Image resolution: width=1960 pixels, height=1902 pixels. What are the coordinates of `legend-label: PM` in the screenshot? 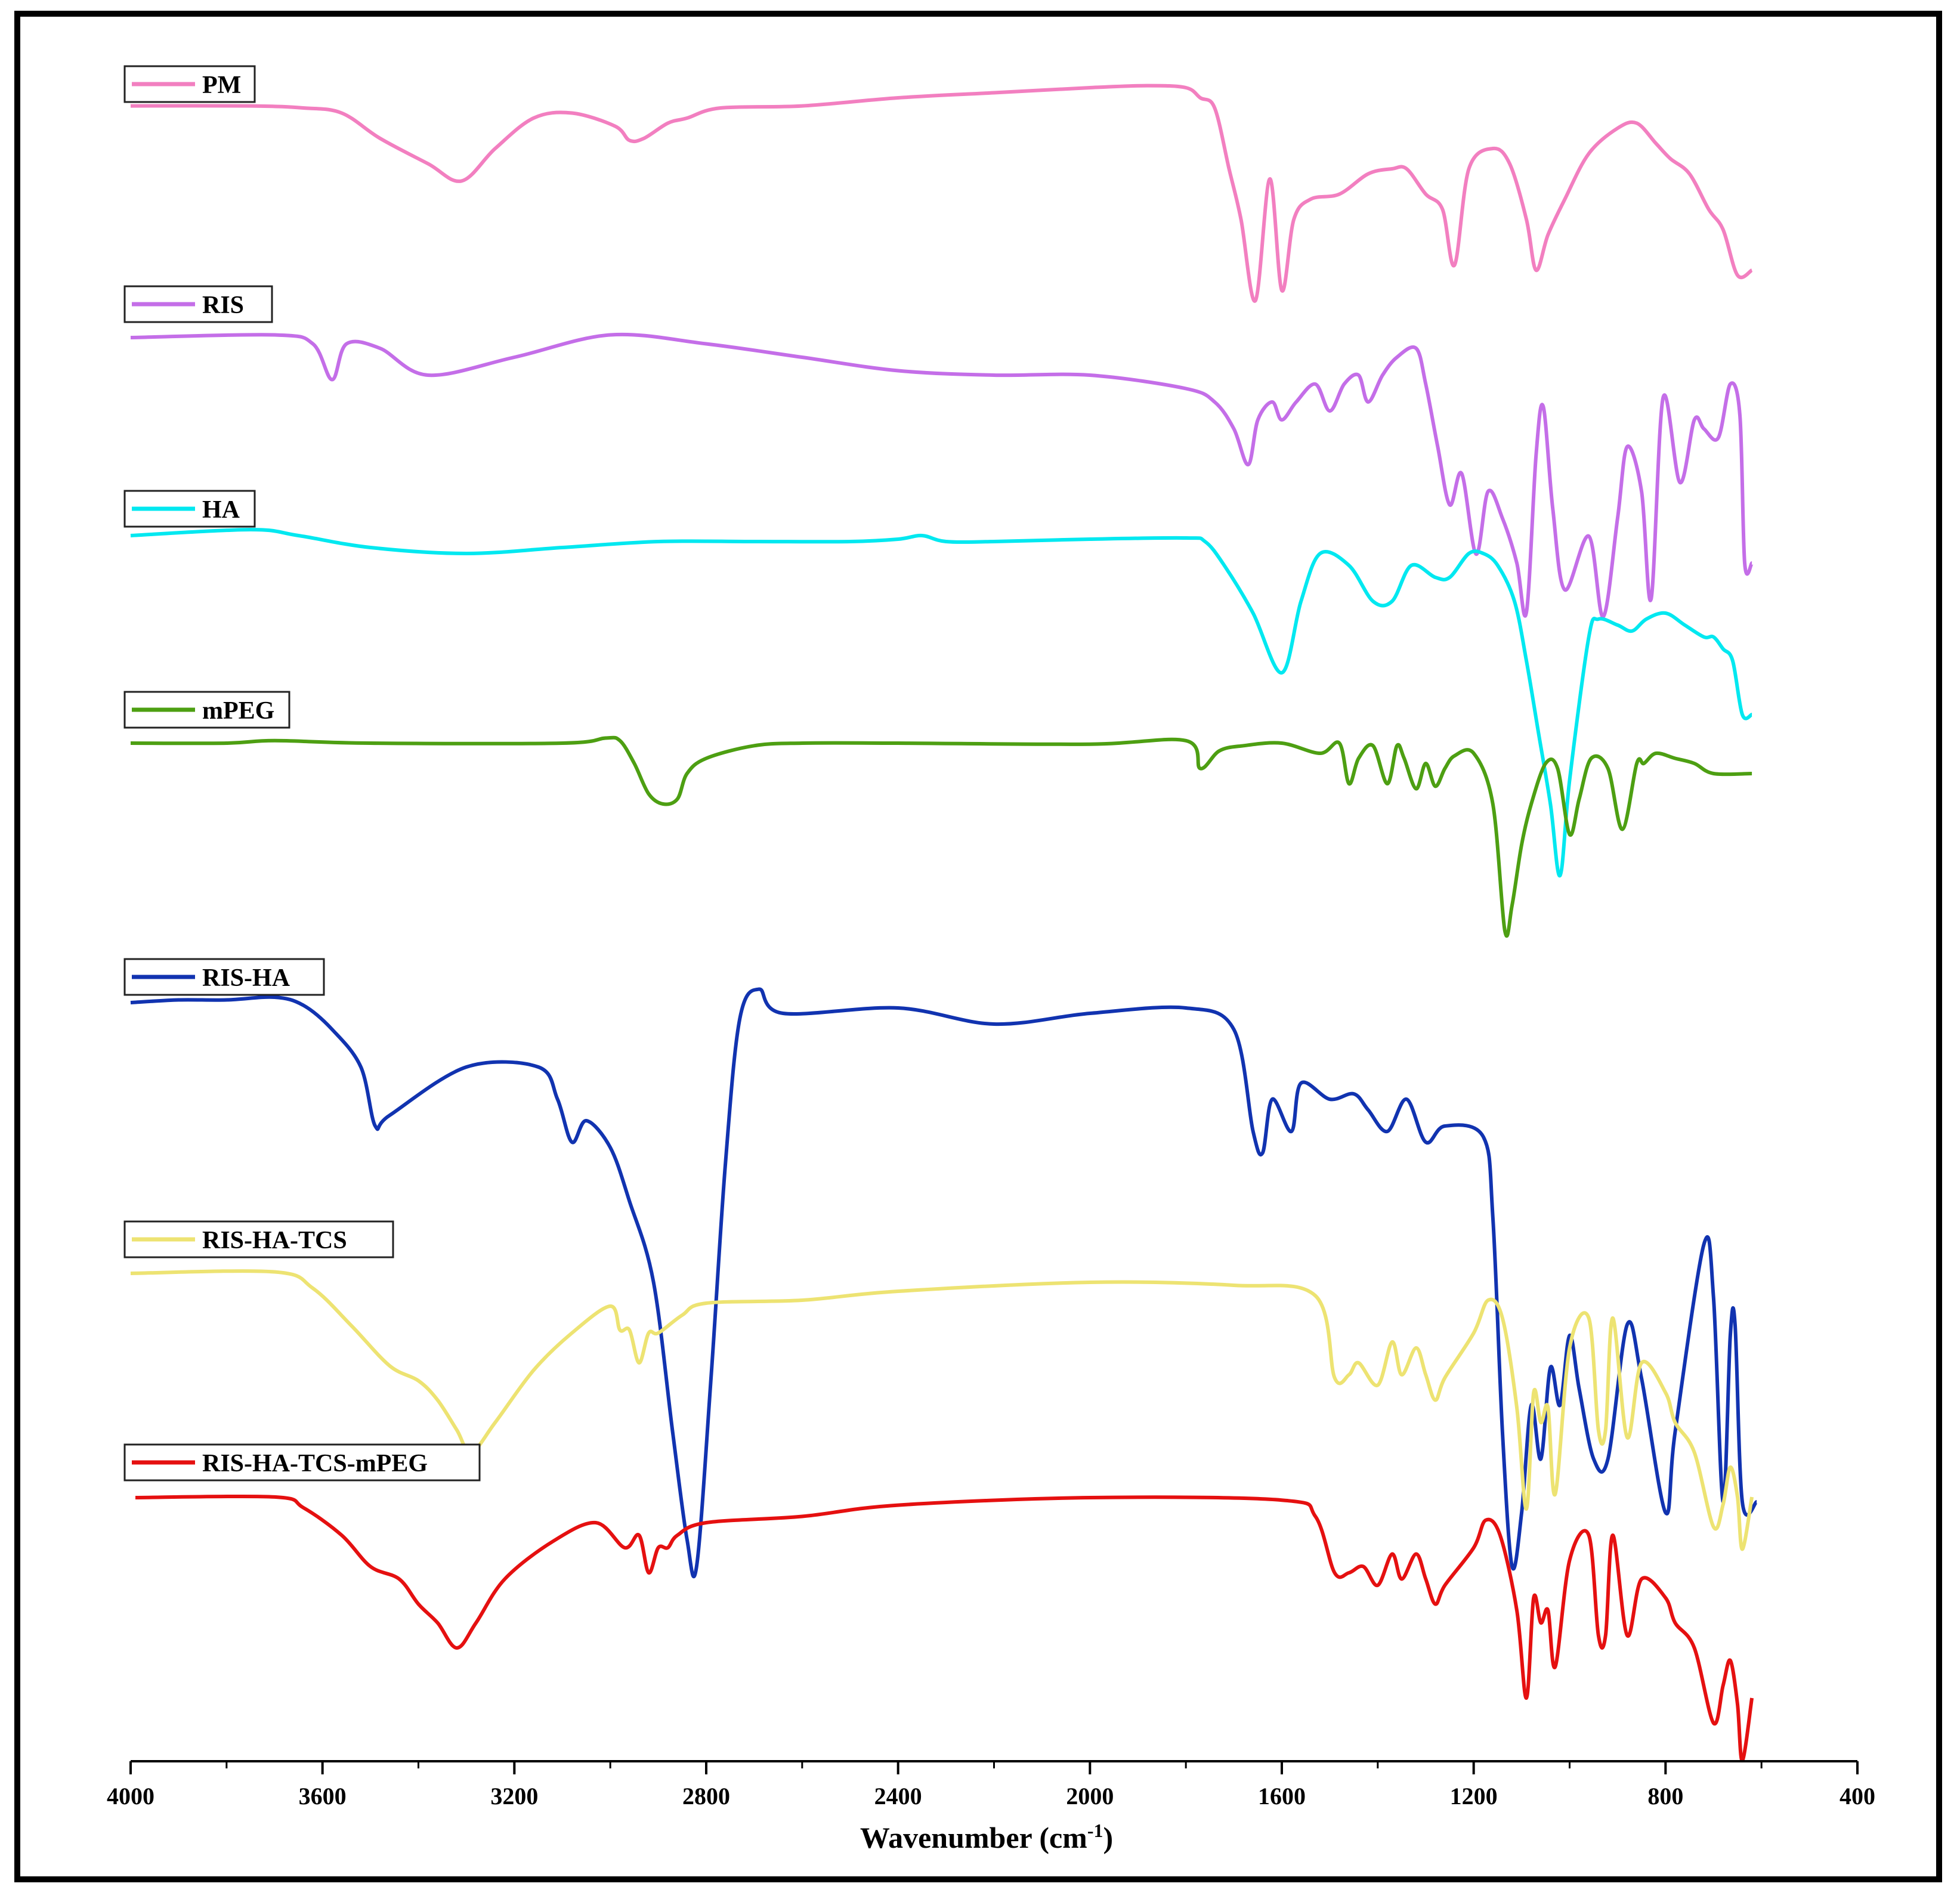 It's located at (221, 85).